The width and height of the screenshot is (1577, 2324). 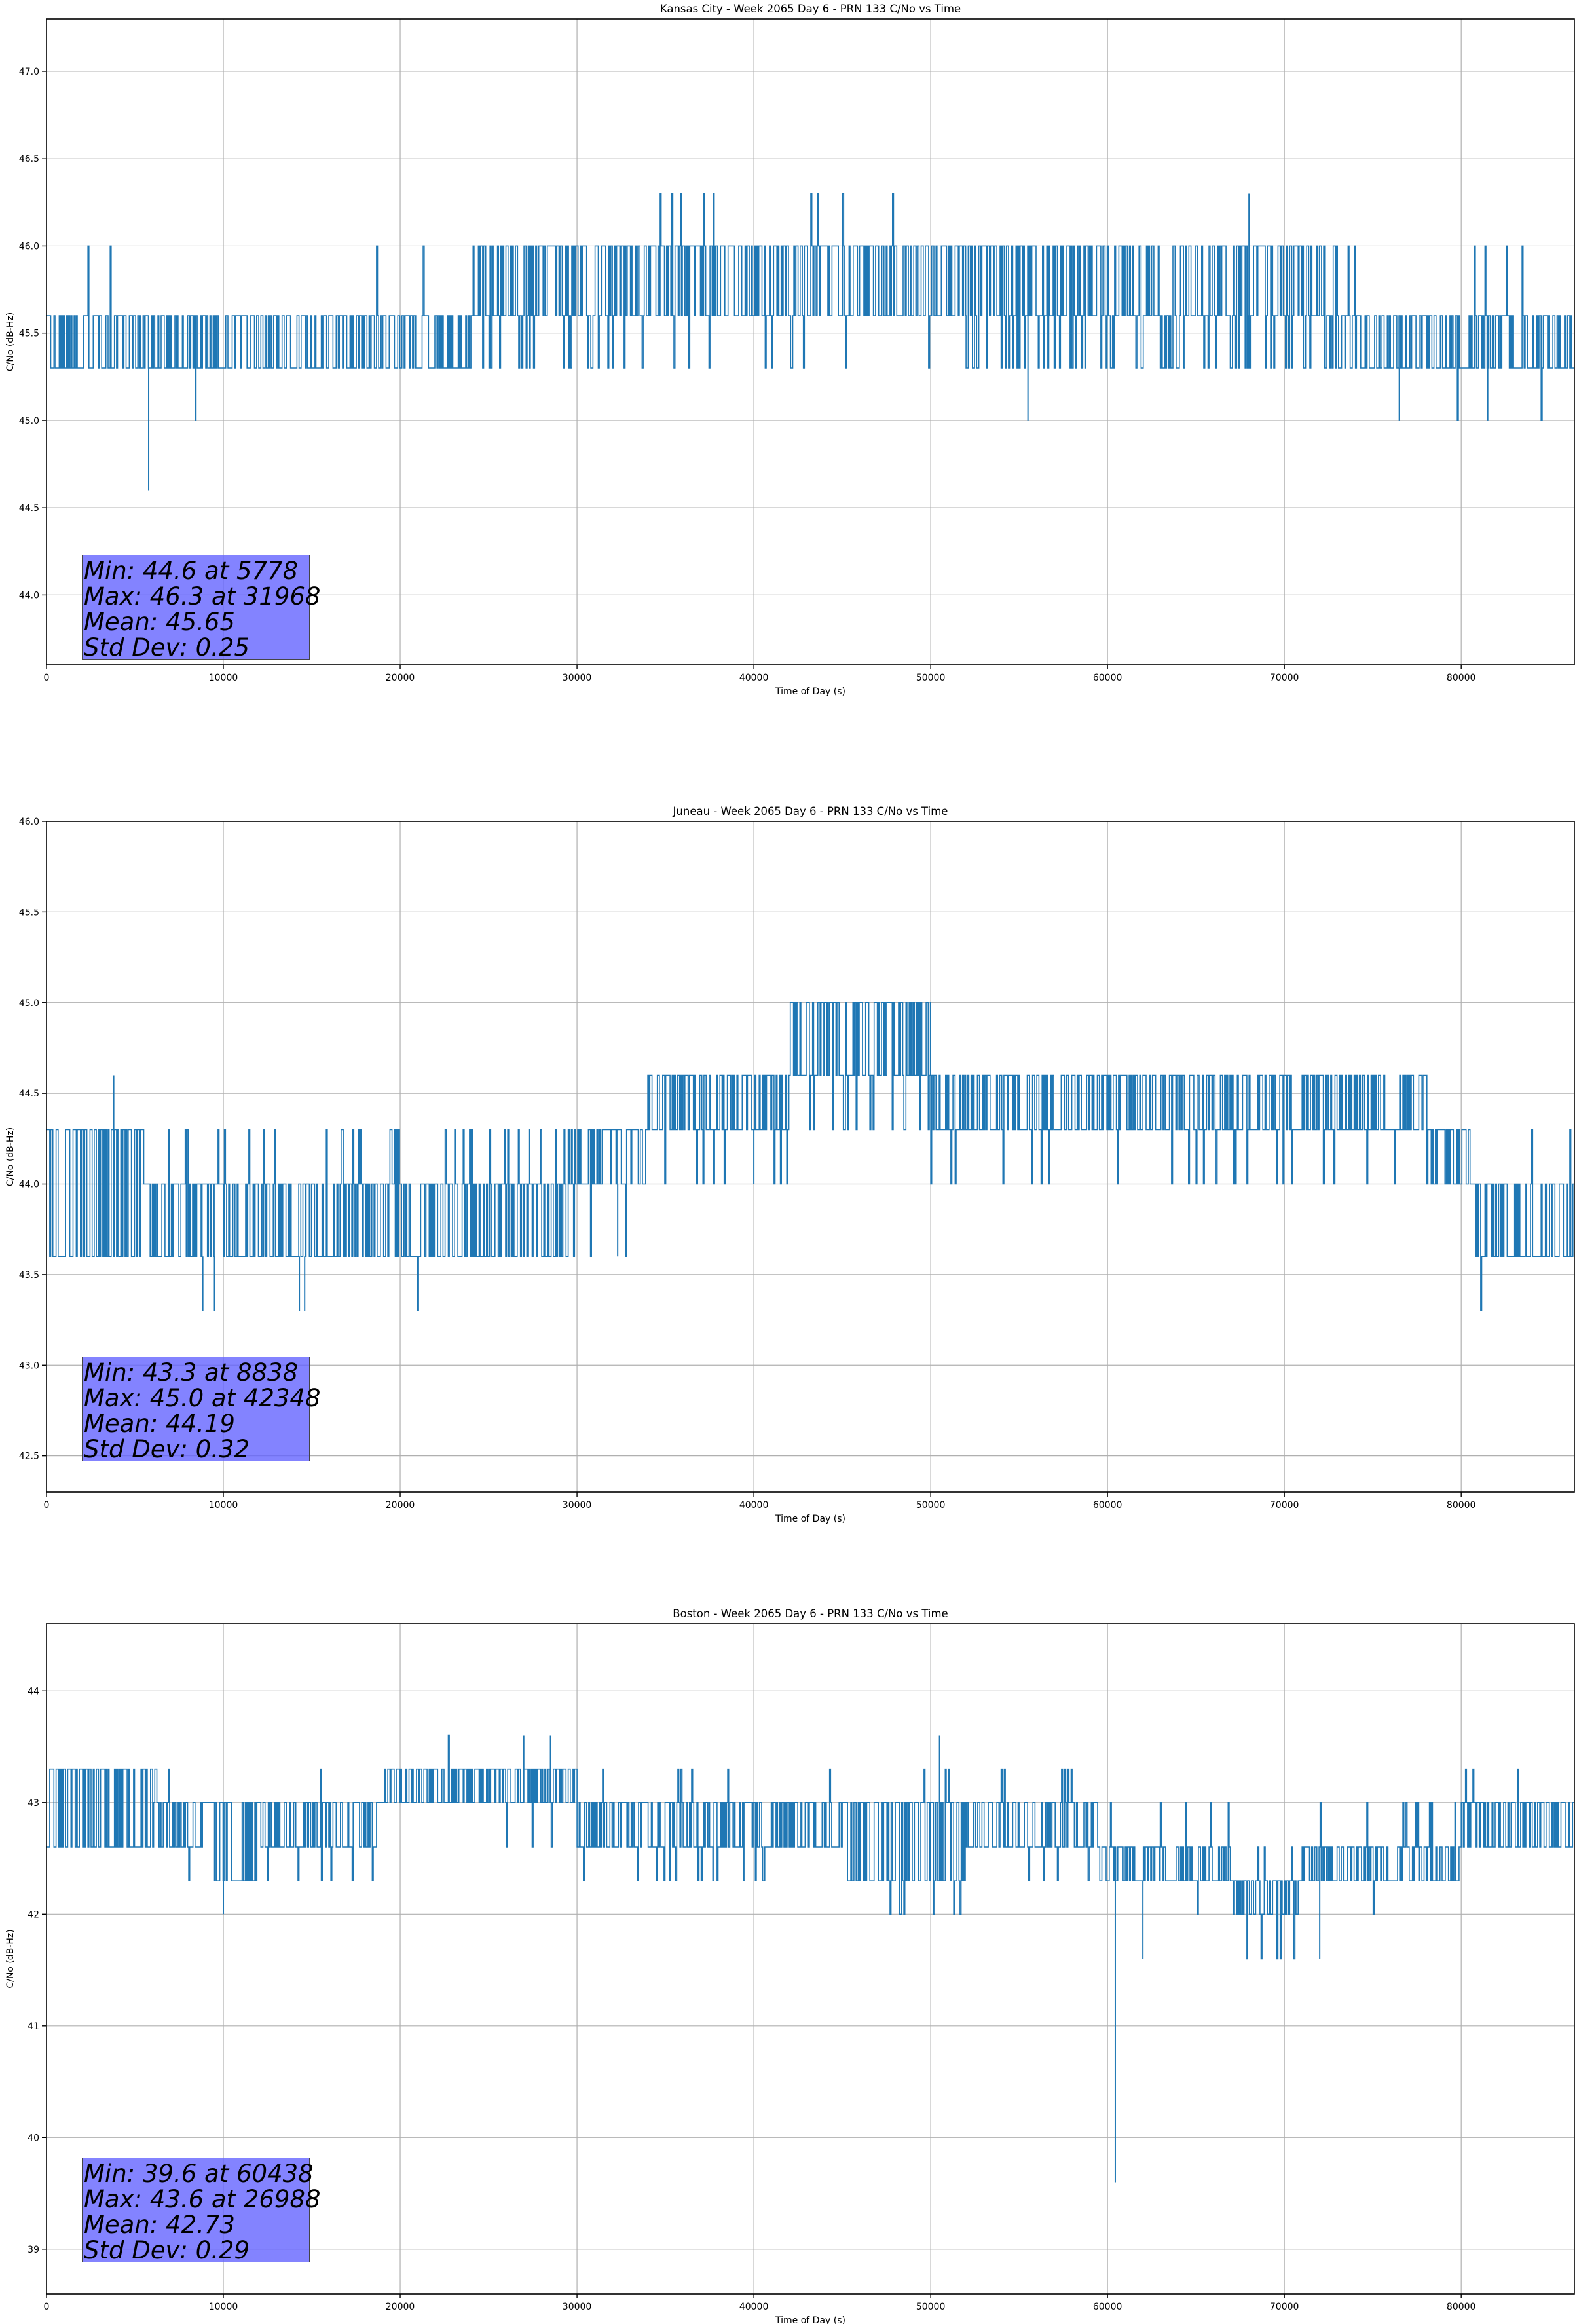 What do you see at coordinates (159, 1424) in the screenshot?
I see `stats-mean: Mean: 44.19` at bounding box center [159, 1424].